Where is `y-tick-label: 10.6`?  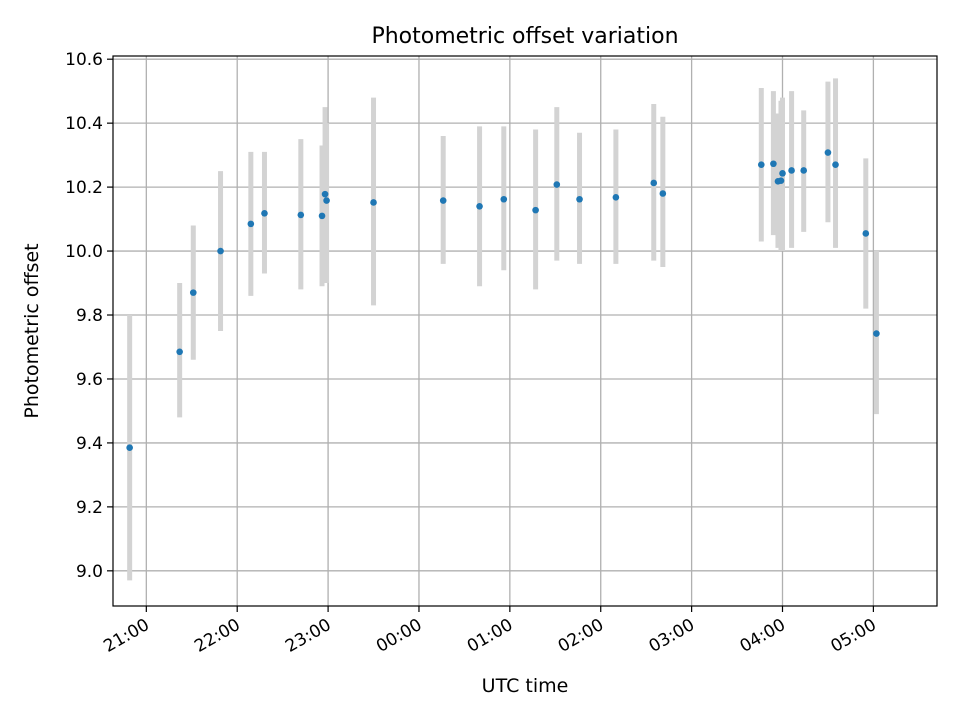
y-tick-label: 10.6 is located at coordinates (84, 60).